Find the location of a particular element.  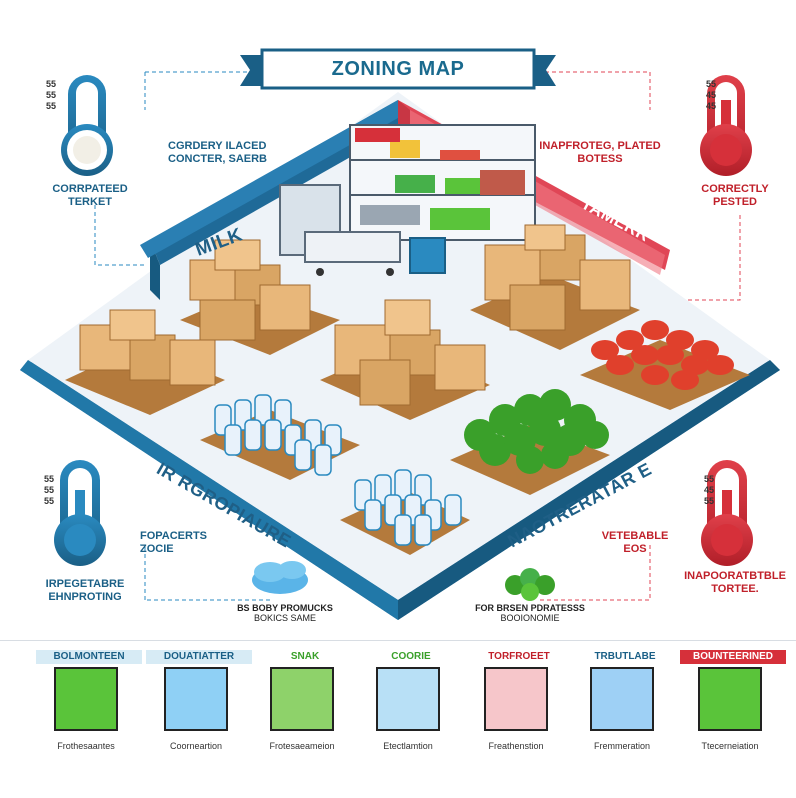

title-banner is located at coordinates (398, 69).